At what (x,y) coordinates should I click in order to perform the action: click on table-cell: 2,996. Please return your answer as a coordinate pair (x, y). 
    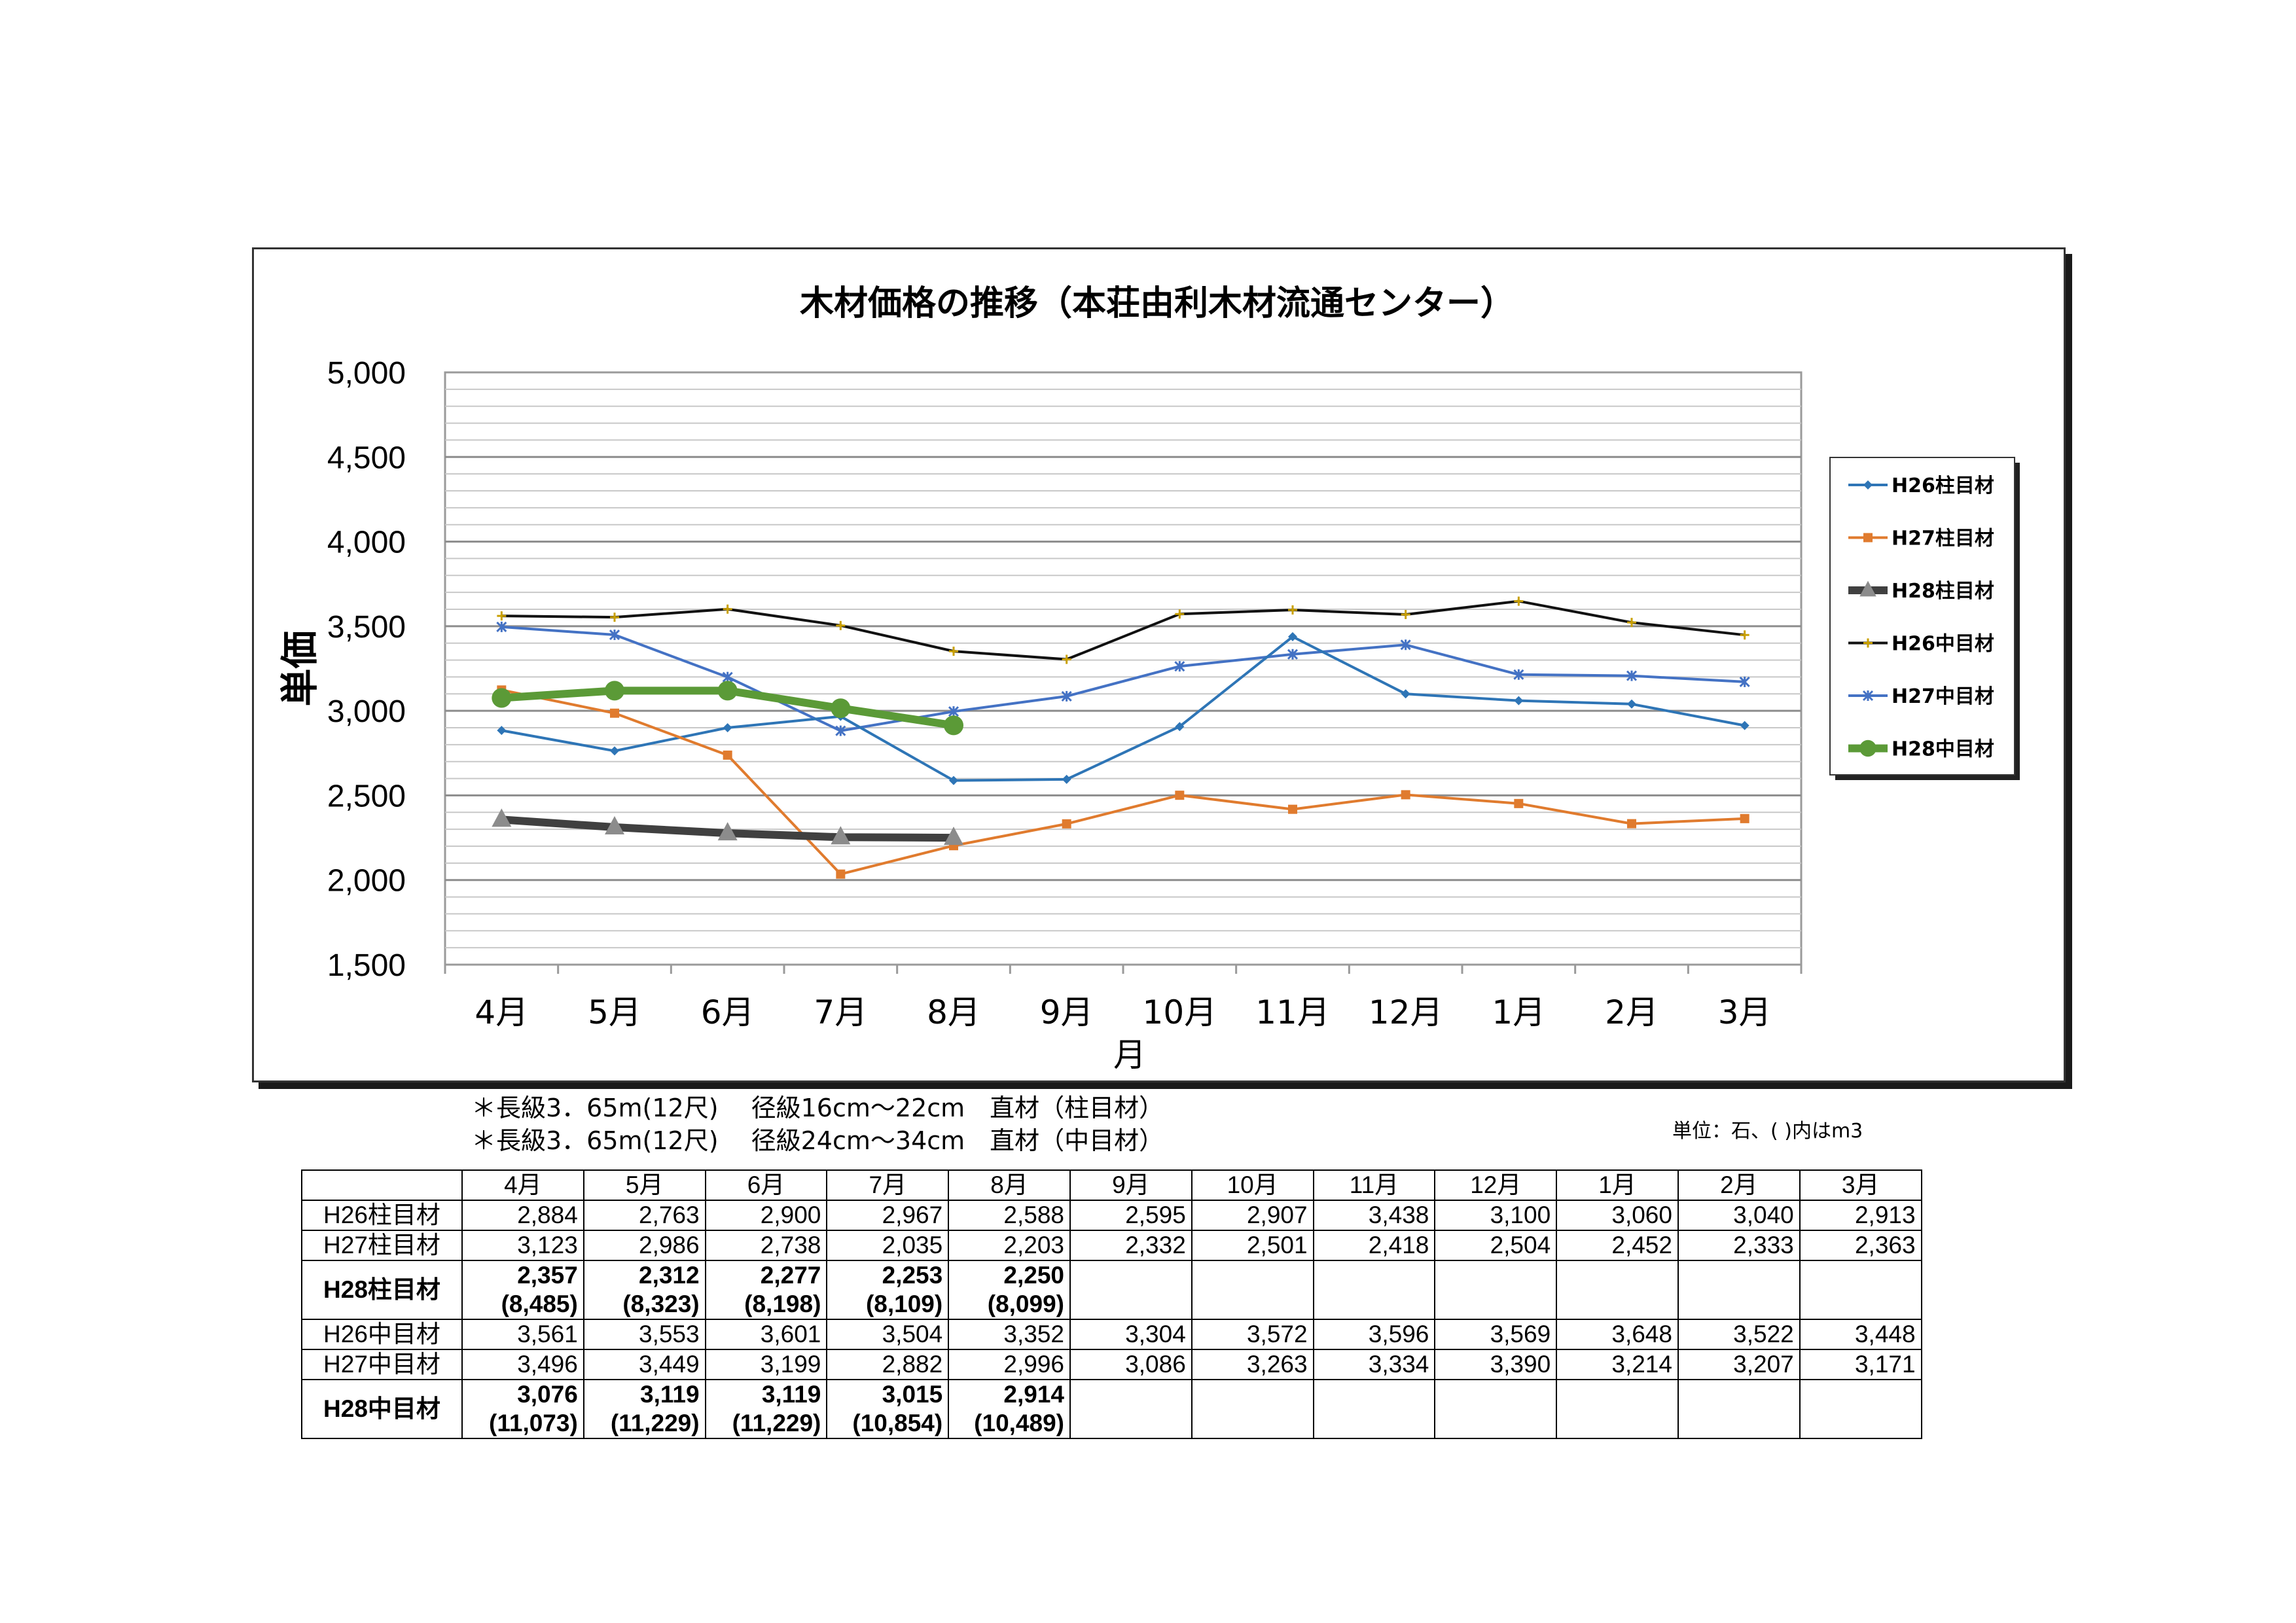
    Looking at the image, I should click on (1009, 1364).